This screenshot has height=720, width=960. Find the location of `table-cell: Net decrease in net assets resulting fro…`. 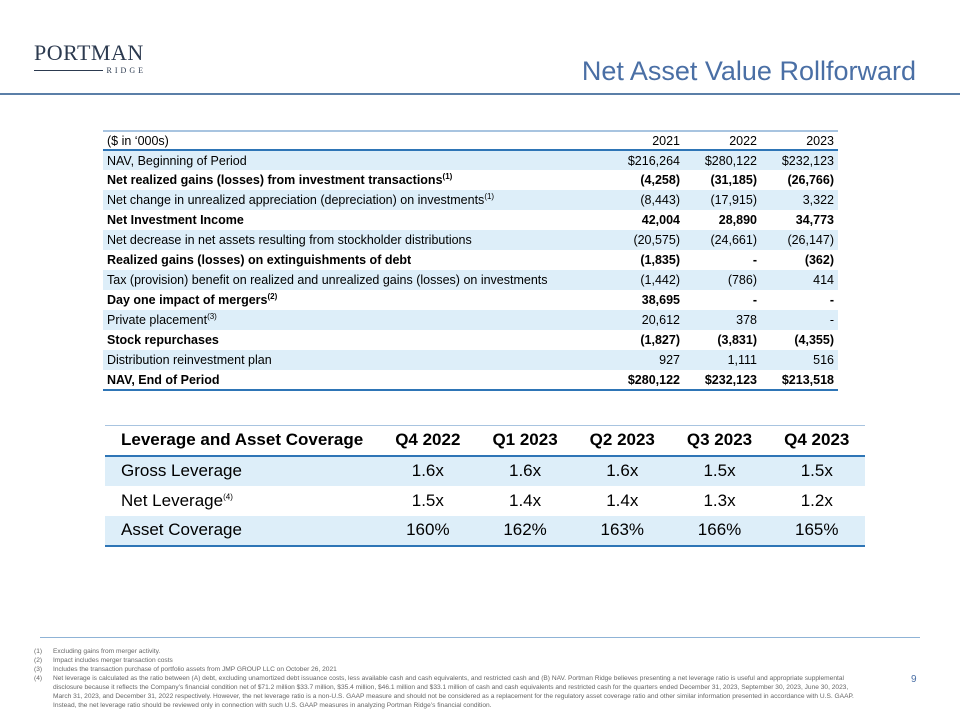

table-cell: Net decrease in net assets resulting fro… is located at coordinates (355, 240).